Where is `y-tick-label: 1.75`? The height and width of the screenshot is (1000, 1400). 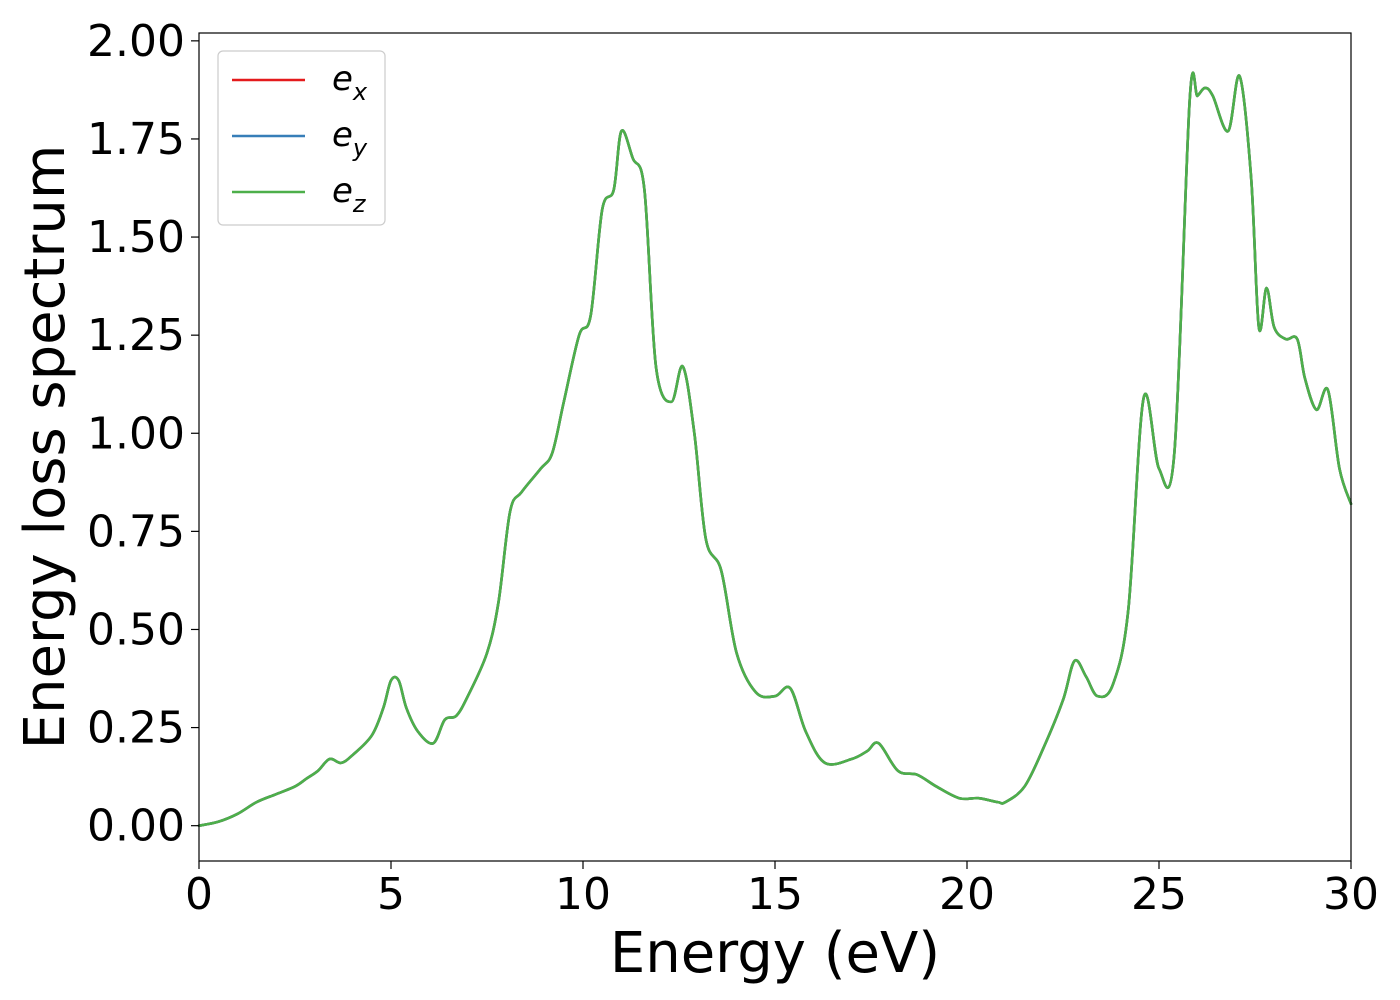 y-tick-label: 1.75 is located at coordinates (136, 139).